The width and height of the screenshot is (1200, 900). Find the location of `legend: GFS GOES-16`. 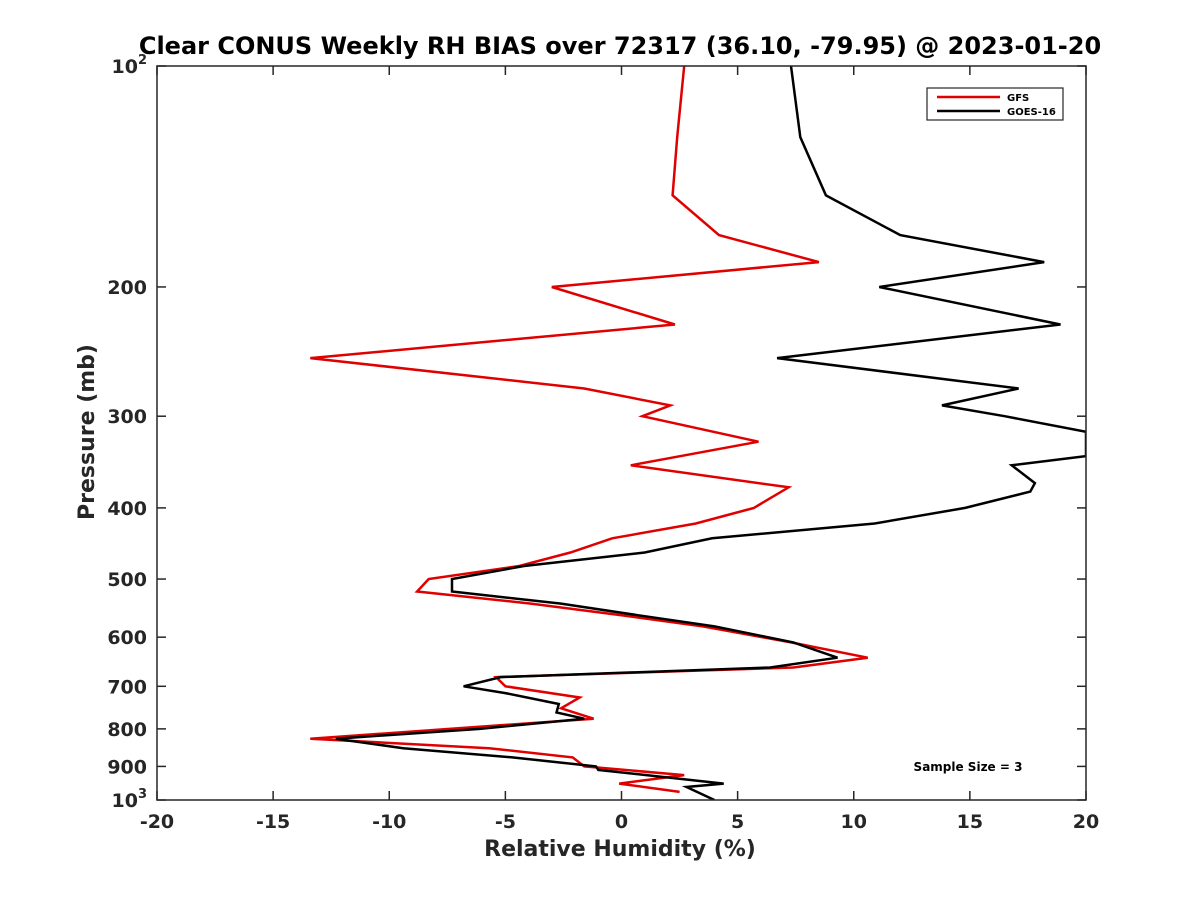

legend: GFS GOES-16 is located at coordinates (995, 104).